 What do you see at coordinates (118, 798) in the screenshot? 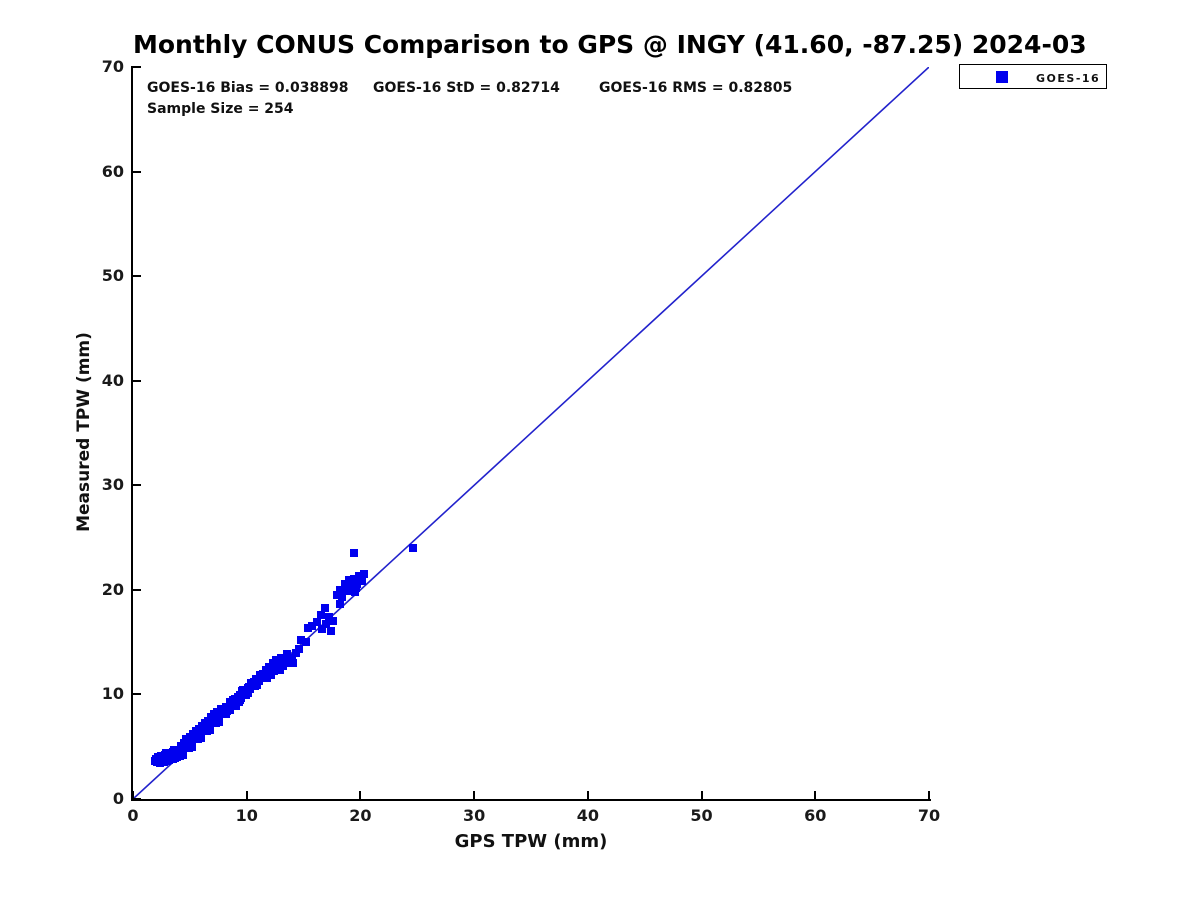
I see `y-tick-label: 0` at bounding box center [118, 798].